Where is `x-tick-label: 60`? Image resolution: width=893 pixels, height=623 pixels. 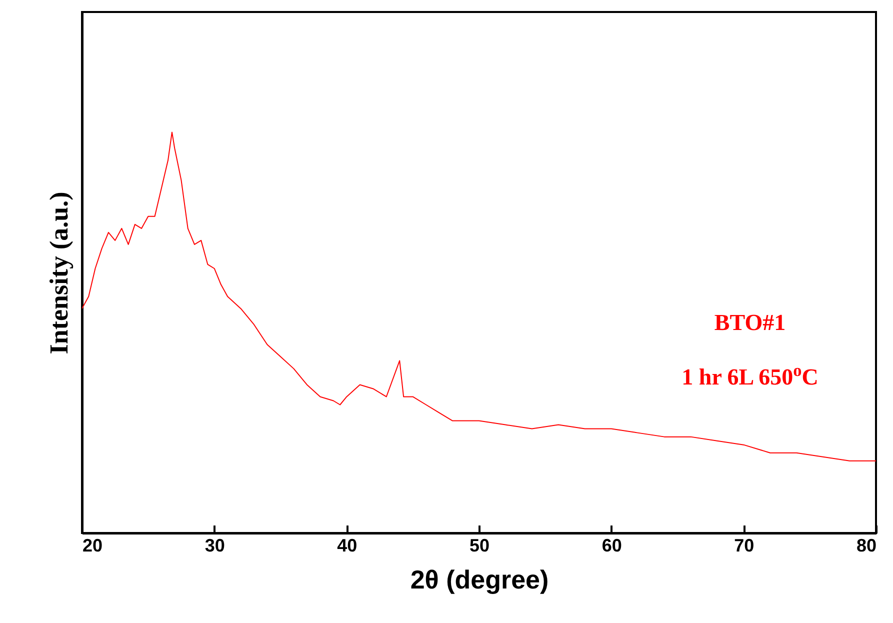
x-tick-label: 60 is located at coordinates (612, 546).